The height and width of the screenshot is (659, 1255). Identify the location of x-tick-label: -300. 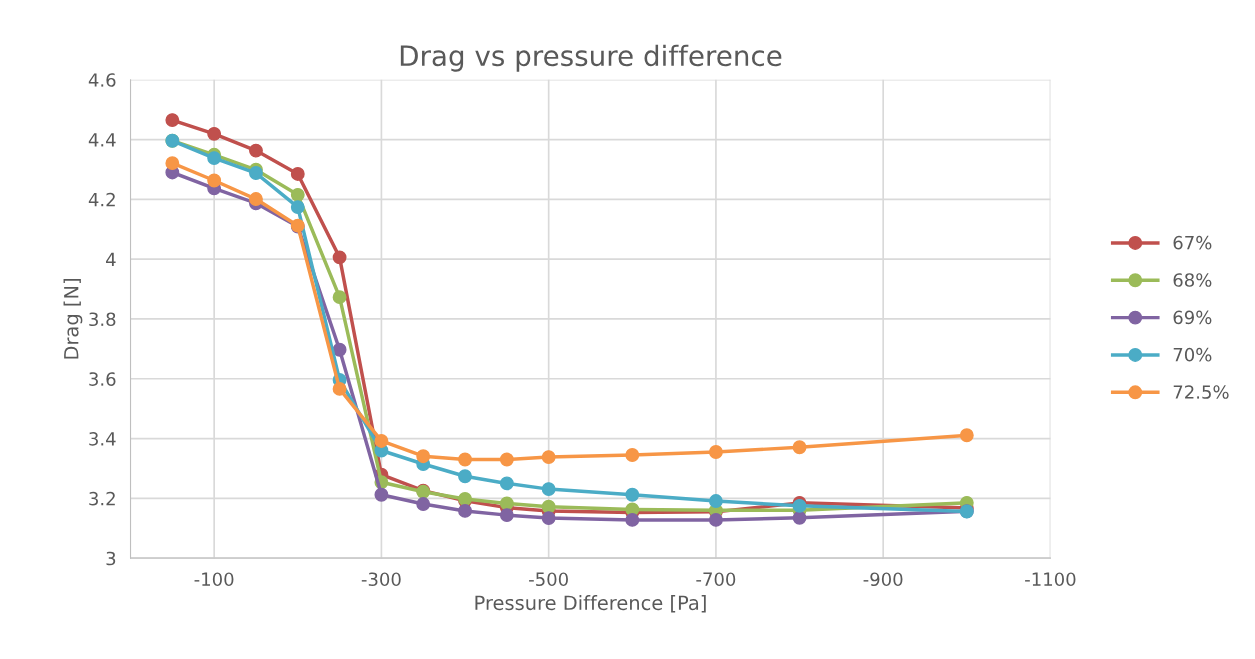
(381, 579).